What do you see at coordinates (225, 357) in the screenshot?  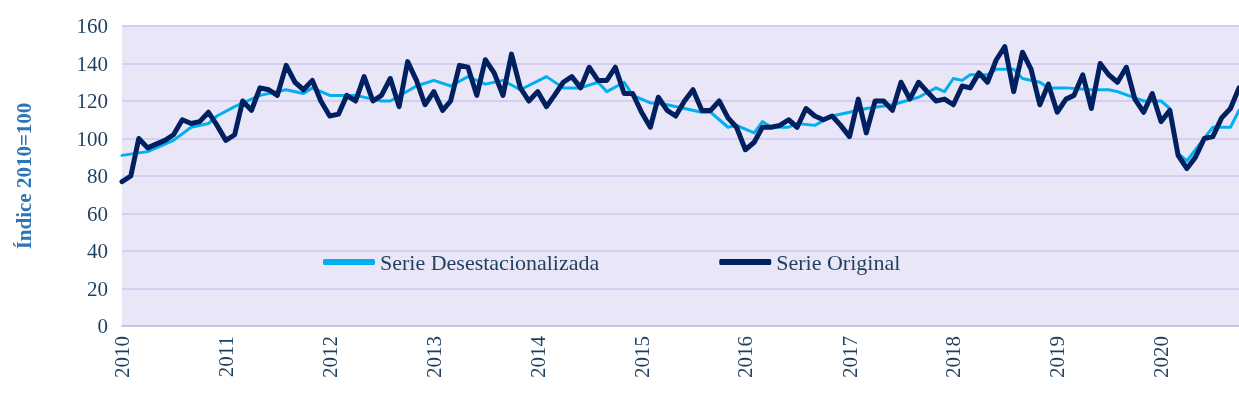 I see `x-tick-label: 2011` at bounding box center [225, 357].